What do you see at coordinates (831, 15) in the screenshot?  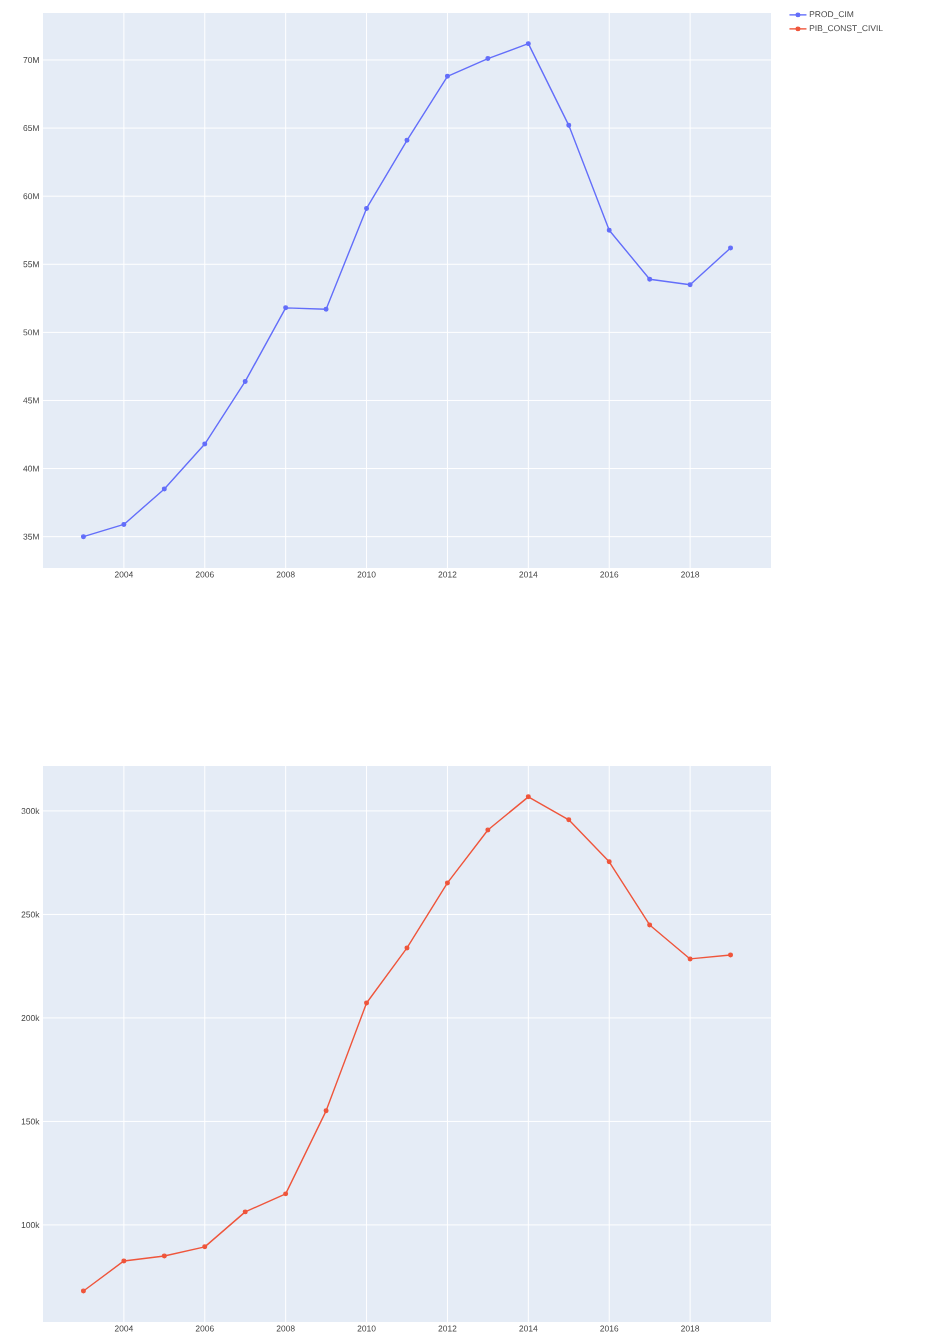 I see `legend-label: PROD_CIM` at bounding box center [831, 15].